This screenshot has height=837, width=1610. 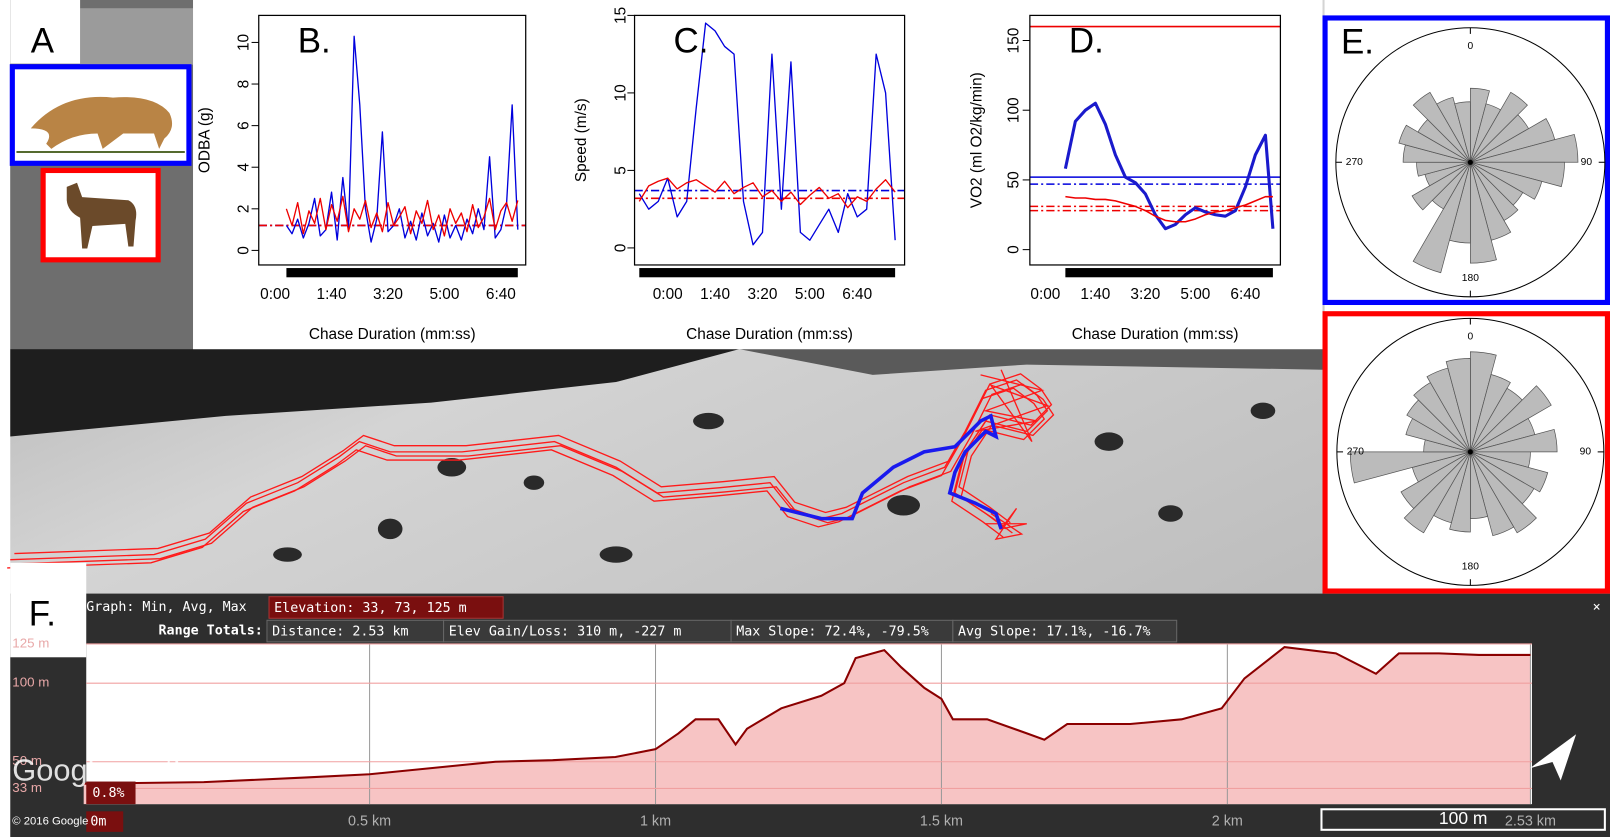 What do you see at coordinates (369, 821) in the screenshot?
I see `x-tick-label: 0.5 km` at bounding box center [369, 821].